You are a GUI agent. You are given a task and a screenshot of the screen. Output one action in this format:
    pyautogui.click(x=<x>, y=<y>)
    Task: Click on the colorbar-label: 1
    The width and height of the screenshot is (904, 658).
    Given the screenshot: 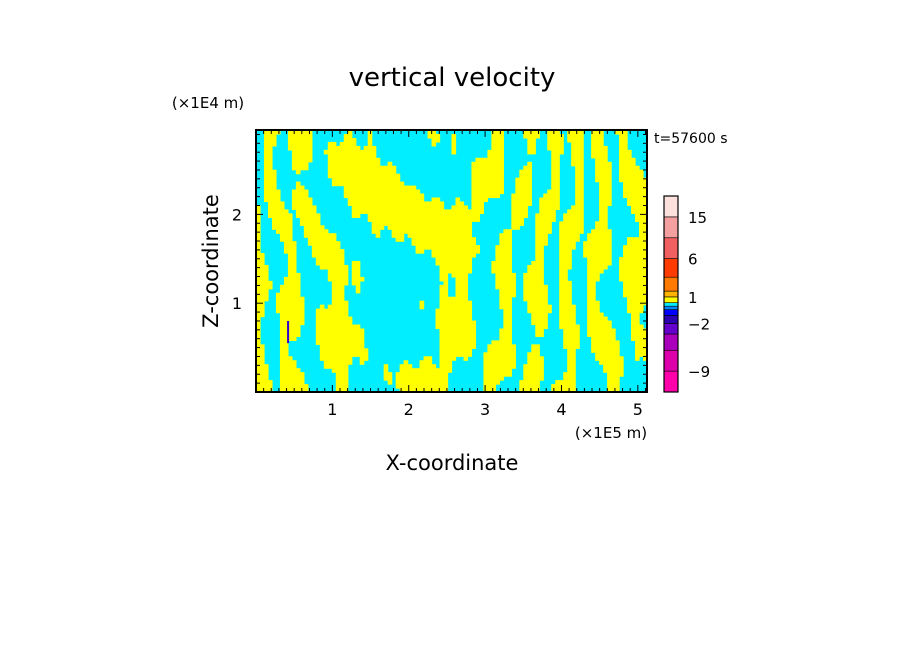 What is the action you would take?
    pyautogui.click(x=693, y=298)
    